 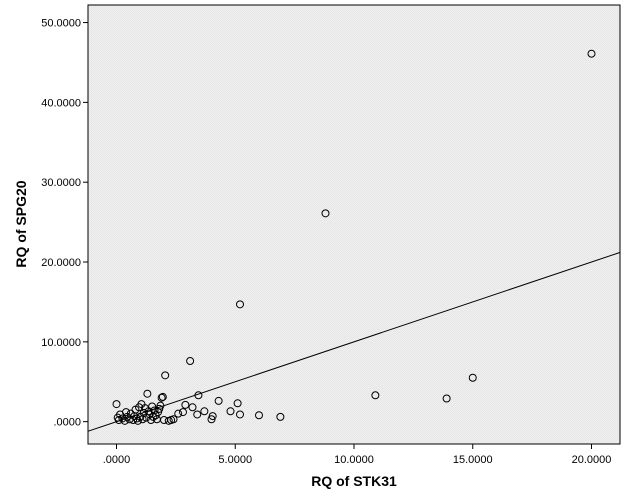 What do you see at coordinates (61, 263) in the screenshot?
I see `y-tick-label: 20.0000` at bounding box center [61, 263].